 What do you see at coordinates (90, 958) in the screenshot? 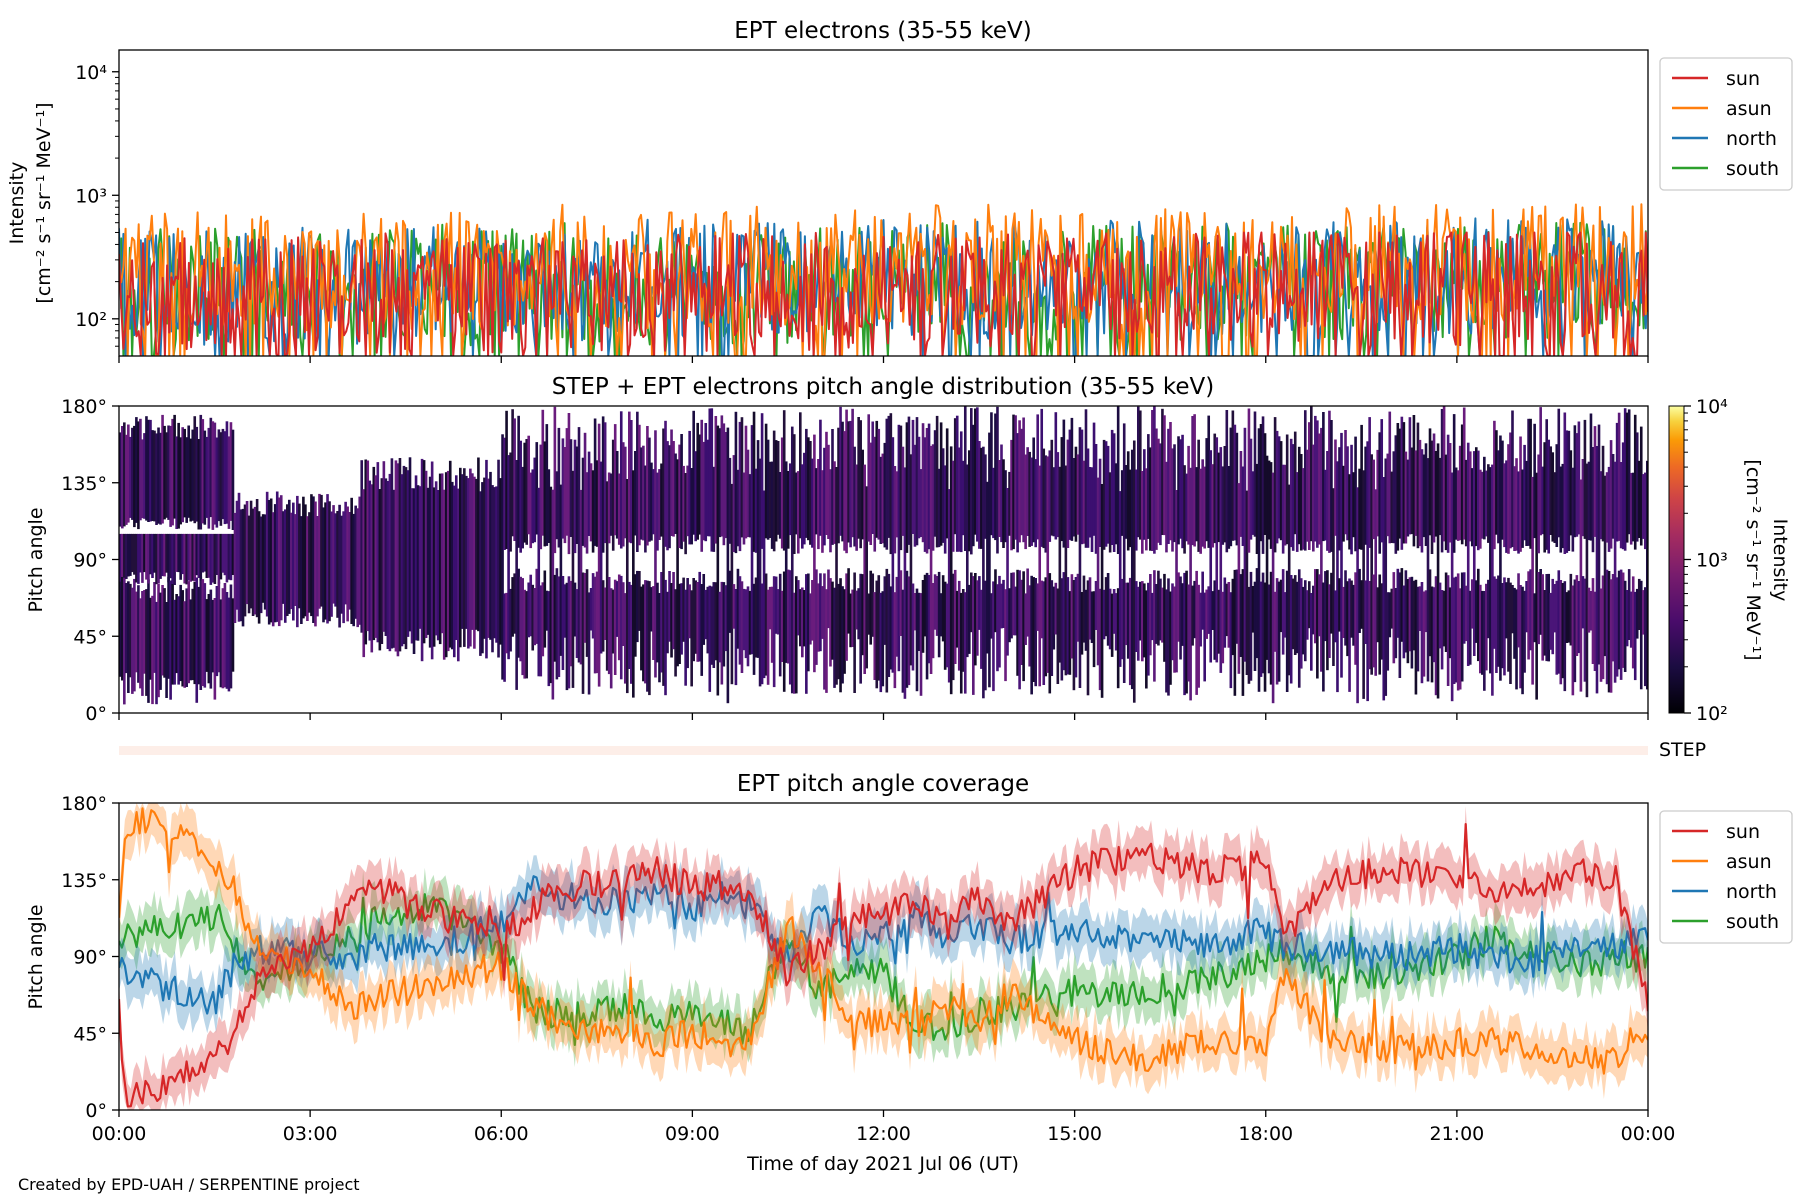
I see `panel3-ytick-label: 90°` at bounding box center [90, 958].